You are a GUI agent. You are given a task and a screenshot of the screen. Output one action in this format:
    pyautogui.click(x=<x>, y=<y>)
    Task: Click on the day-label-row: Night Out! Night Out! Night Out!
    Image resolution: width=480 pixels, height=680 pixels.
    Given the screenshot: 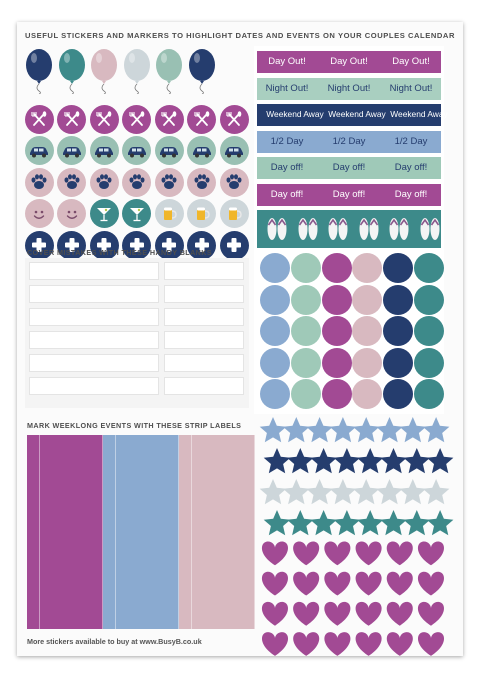 What is the action you would take?
    pyautogui.click(x=349, y=88)
    